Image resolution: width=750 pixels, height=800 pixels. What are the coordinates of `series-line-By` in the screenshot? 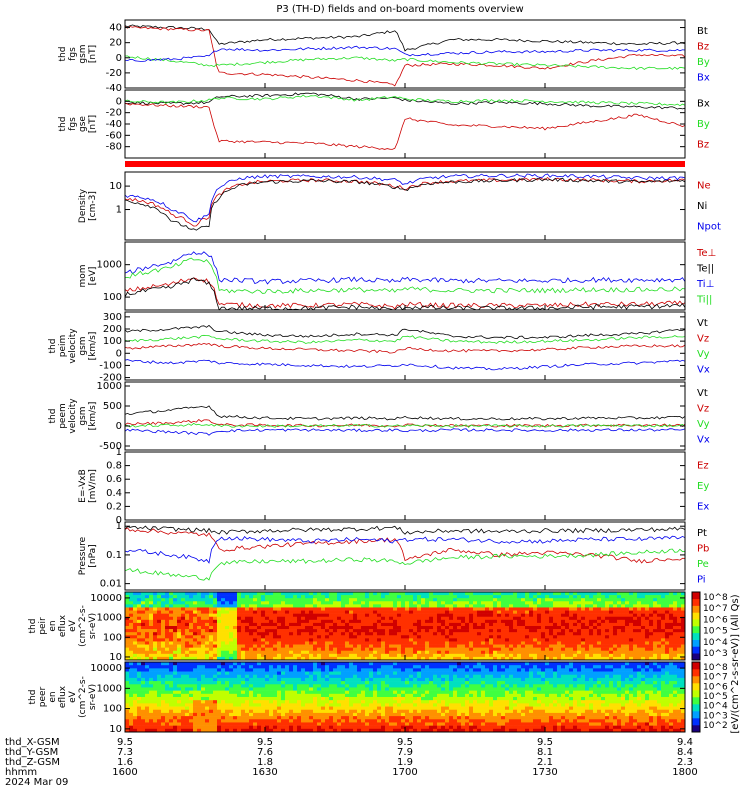 It's located at (405, 63).